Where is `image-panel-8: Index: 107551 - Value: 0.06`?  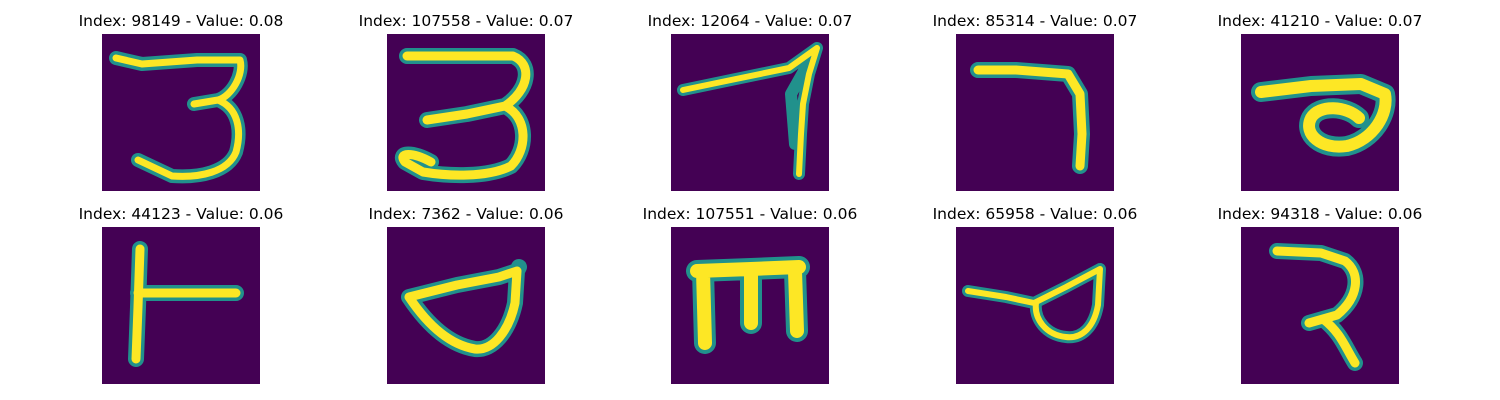
image-panel-8: Index: 107551 - Value: 0.06 is located at coordinates (750, 295).